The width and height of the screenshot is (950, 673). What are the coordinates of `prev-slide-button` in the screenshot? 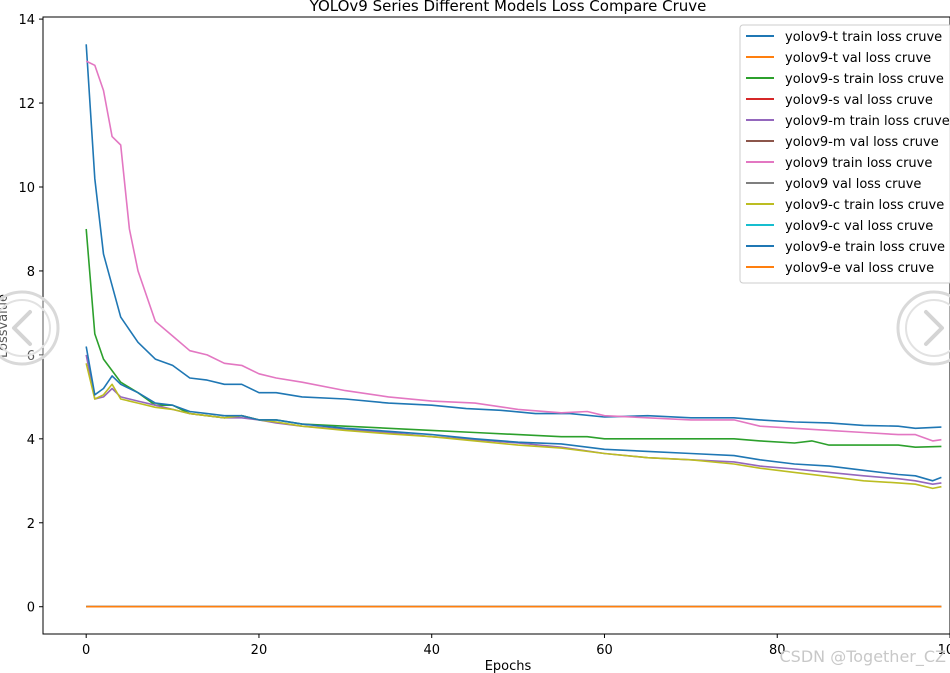 It's located at (30, 328).